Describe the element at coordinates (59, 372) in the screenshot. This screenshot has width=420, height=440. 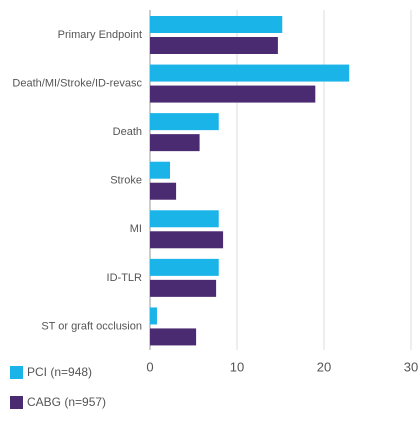
I see `legend-label: PCI (n=948)` at that location.